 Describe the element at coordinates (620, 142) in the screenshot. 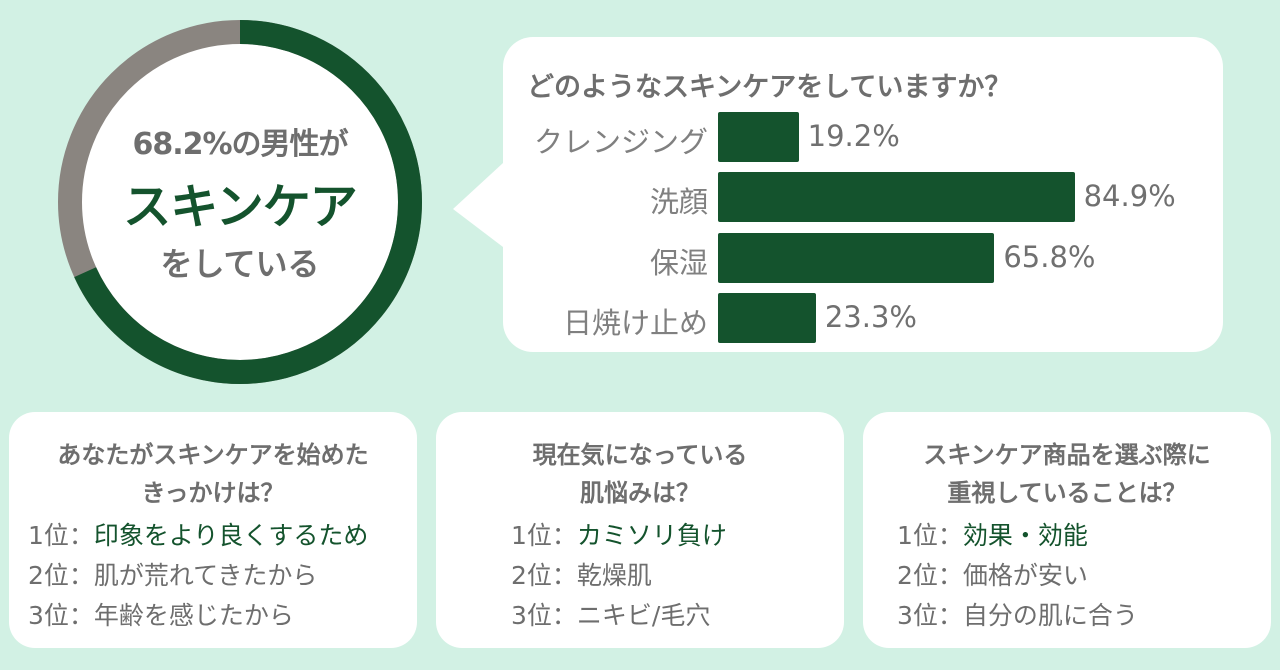

I see `bar-category-label: クレンジング` at that location.